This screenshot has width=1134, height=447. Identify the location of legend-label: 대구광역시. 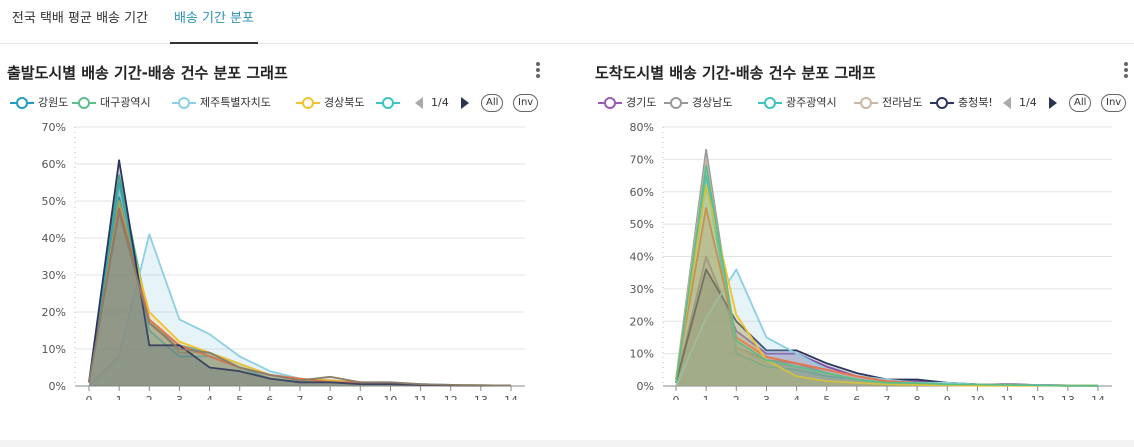
(125, 102).